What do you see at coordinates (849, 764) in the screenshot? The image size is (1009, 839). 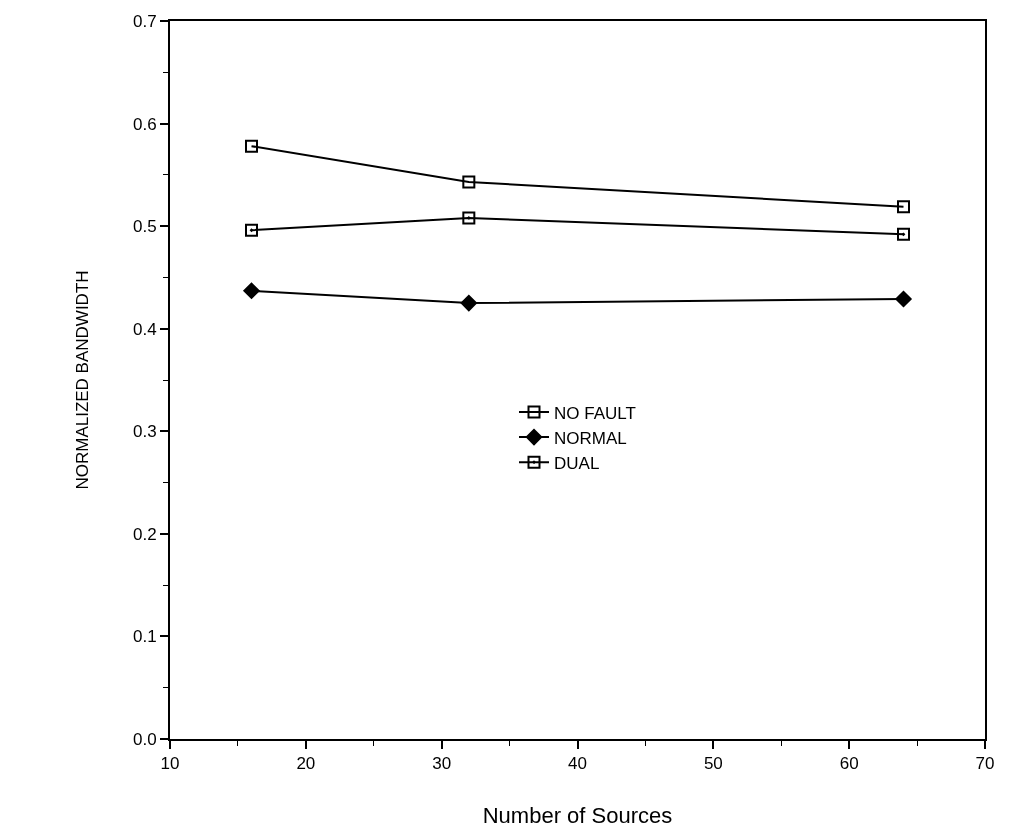 I see `x-tick-label: 60` at bounding box center [849, 764].